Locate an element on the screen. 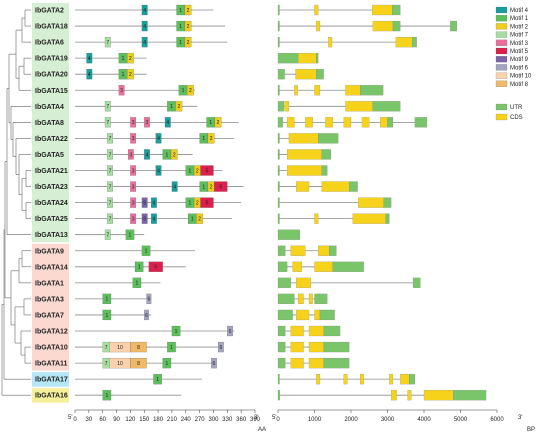 This screenshot has width=550, height=434. motif-number: 10 is located at coordinates (120, 348).